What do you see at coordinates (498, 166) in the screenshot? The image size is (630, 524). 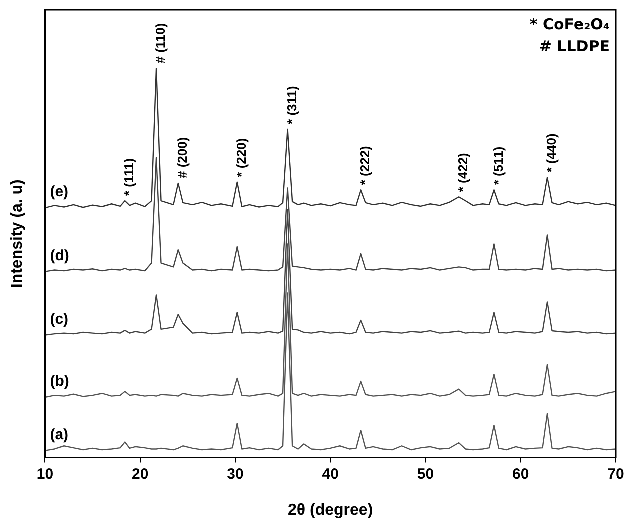 I see `annotation: * (511)` at bounding box center [498, 166].